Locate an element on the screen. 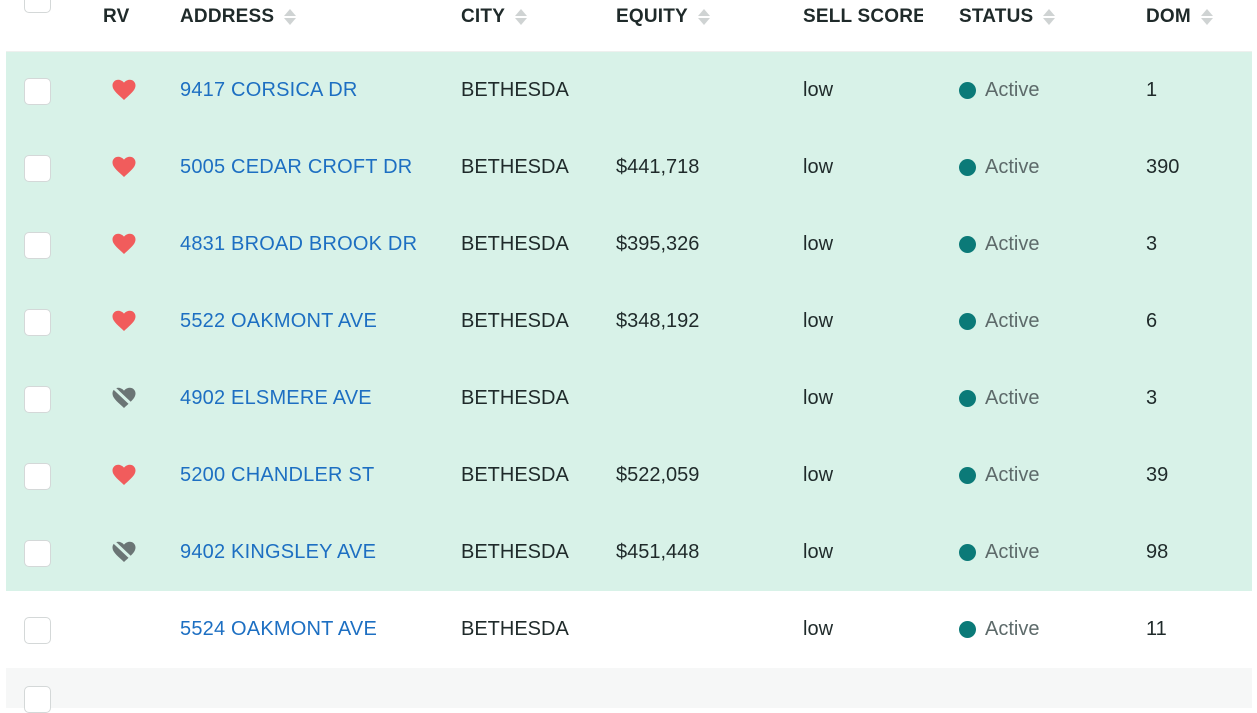 Image resolution: width=1257 pixels, height=713 pixels. column-header-dom: DOM is located at coordinates (1179, 17).